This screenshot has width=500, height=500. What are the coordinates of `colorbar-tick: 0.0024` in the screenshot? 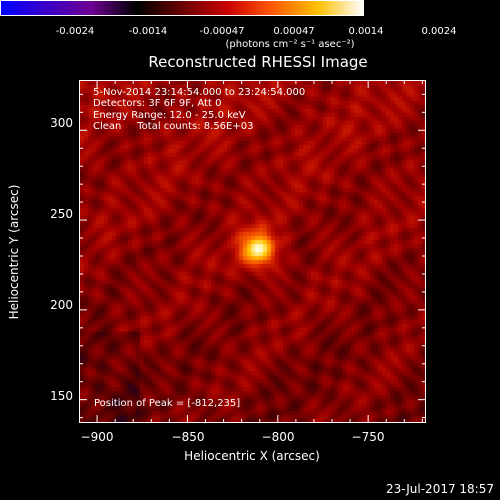 It's located at (439, 31).